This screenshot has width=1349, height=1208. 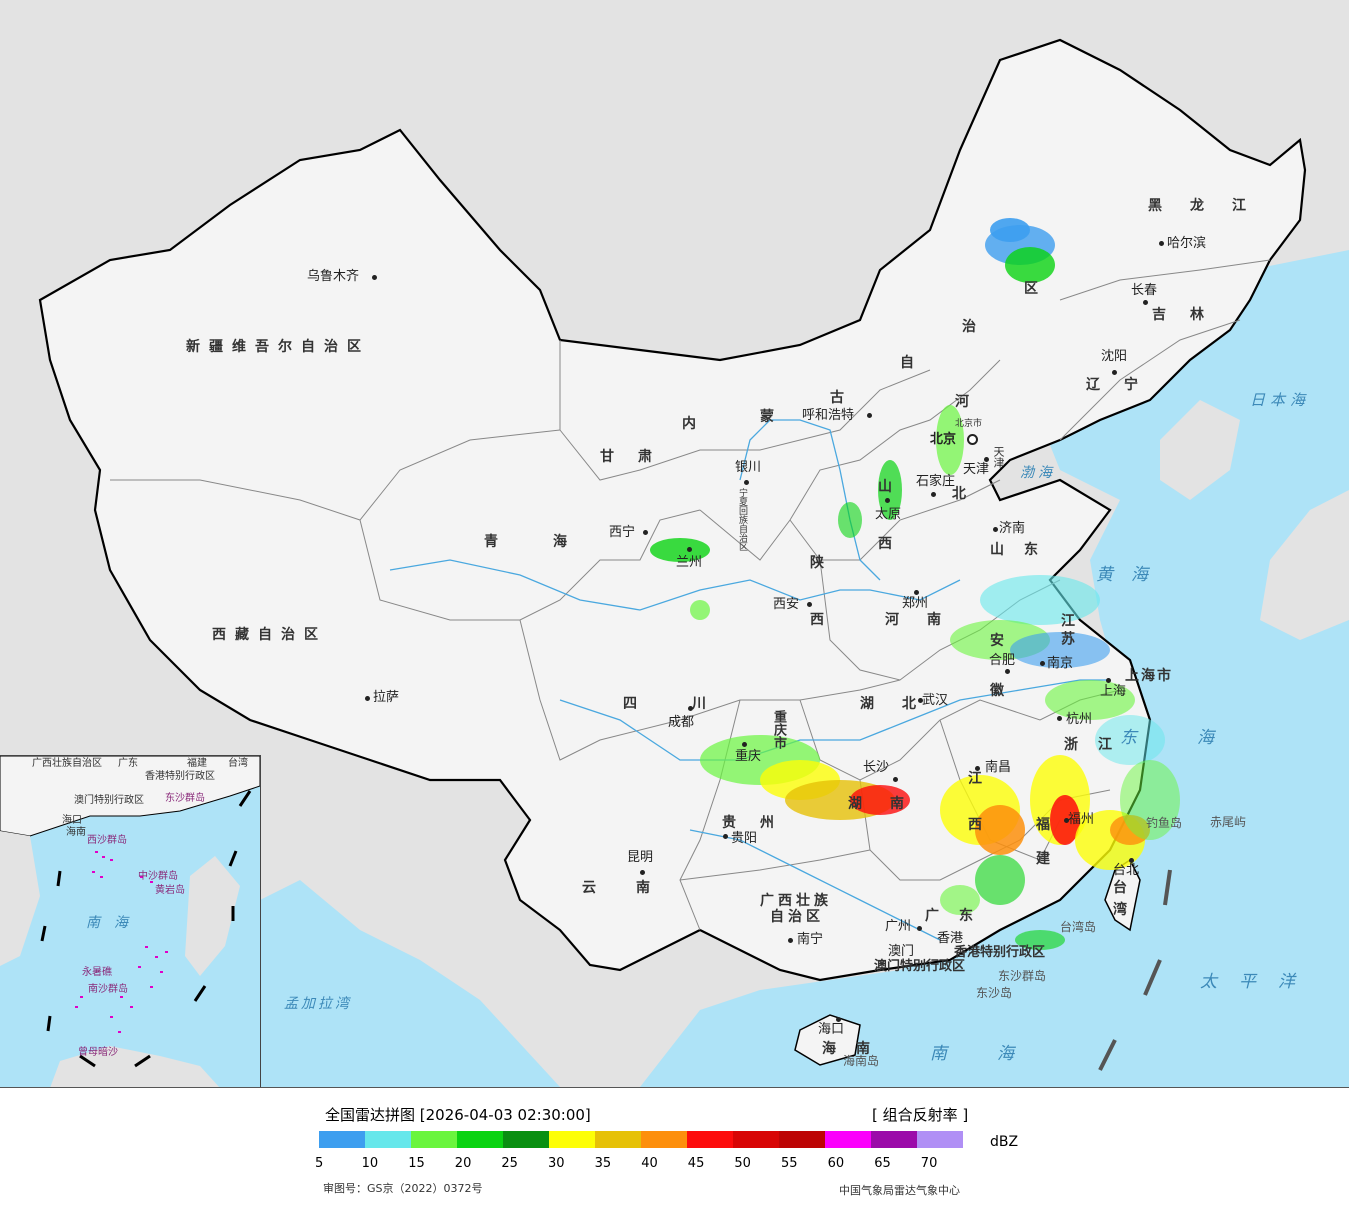 I want to click on bay-of-bengal, so click(x=410, y=983).